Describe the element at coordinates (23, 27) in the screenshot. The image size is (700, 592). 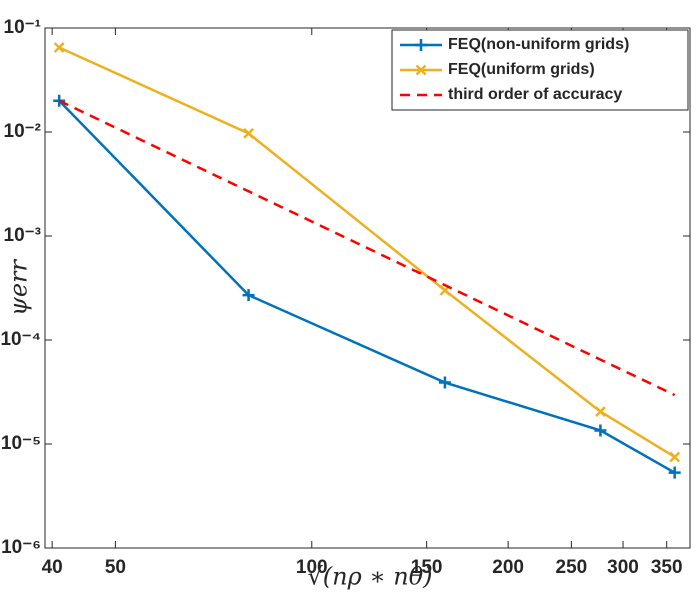
I see `y-tick-label: 10⁻¹` at that location.